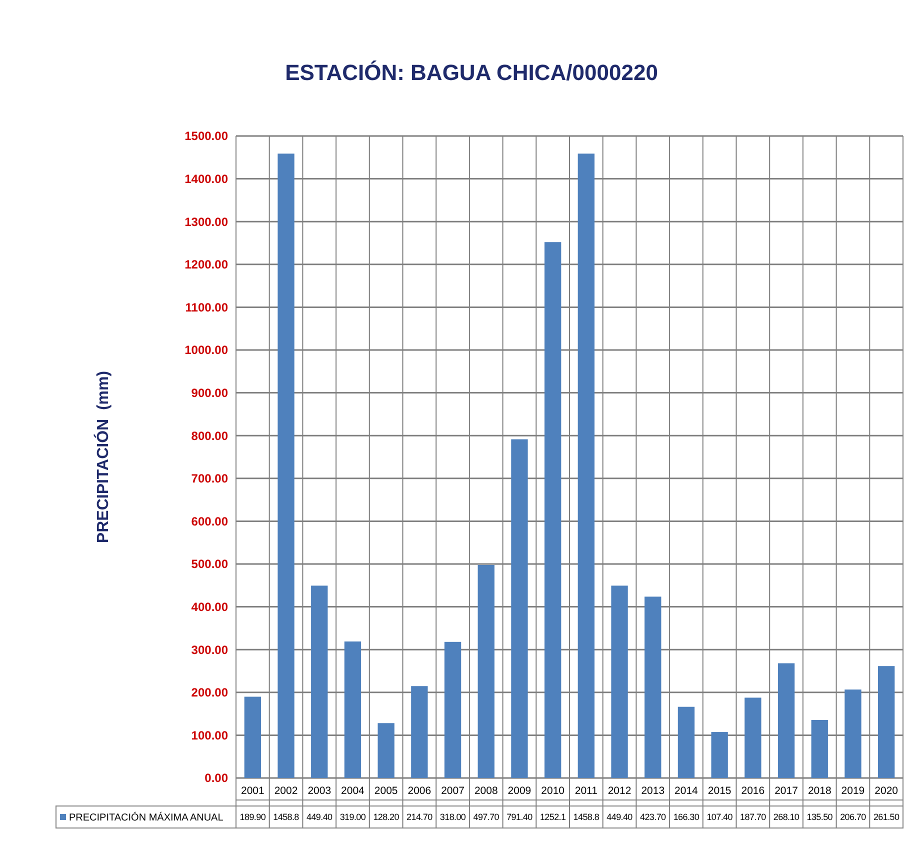 The height and width of the screenshot is (859, 907). I want to click on y-tick-label: 400.00, so click(209, 607).